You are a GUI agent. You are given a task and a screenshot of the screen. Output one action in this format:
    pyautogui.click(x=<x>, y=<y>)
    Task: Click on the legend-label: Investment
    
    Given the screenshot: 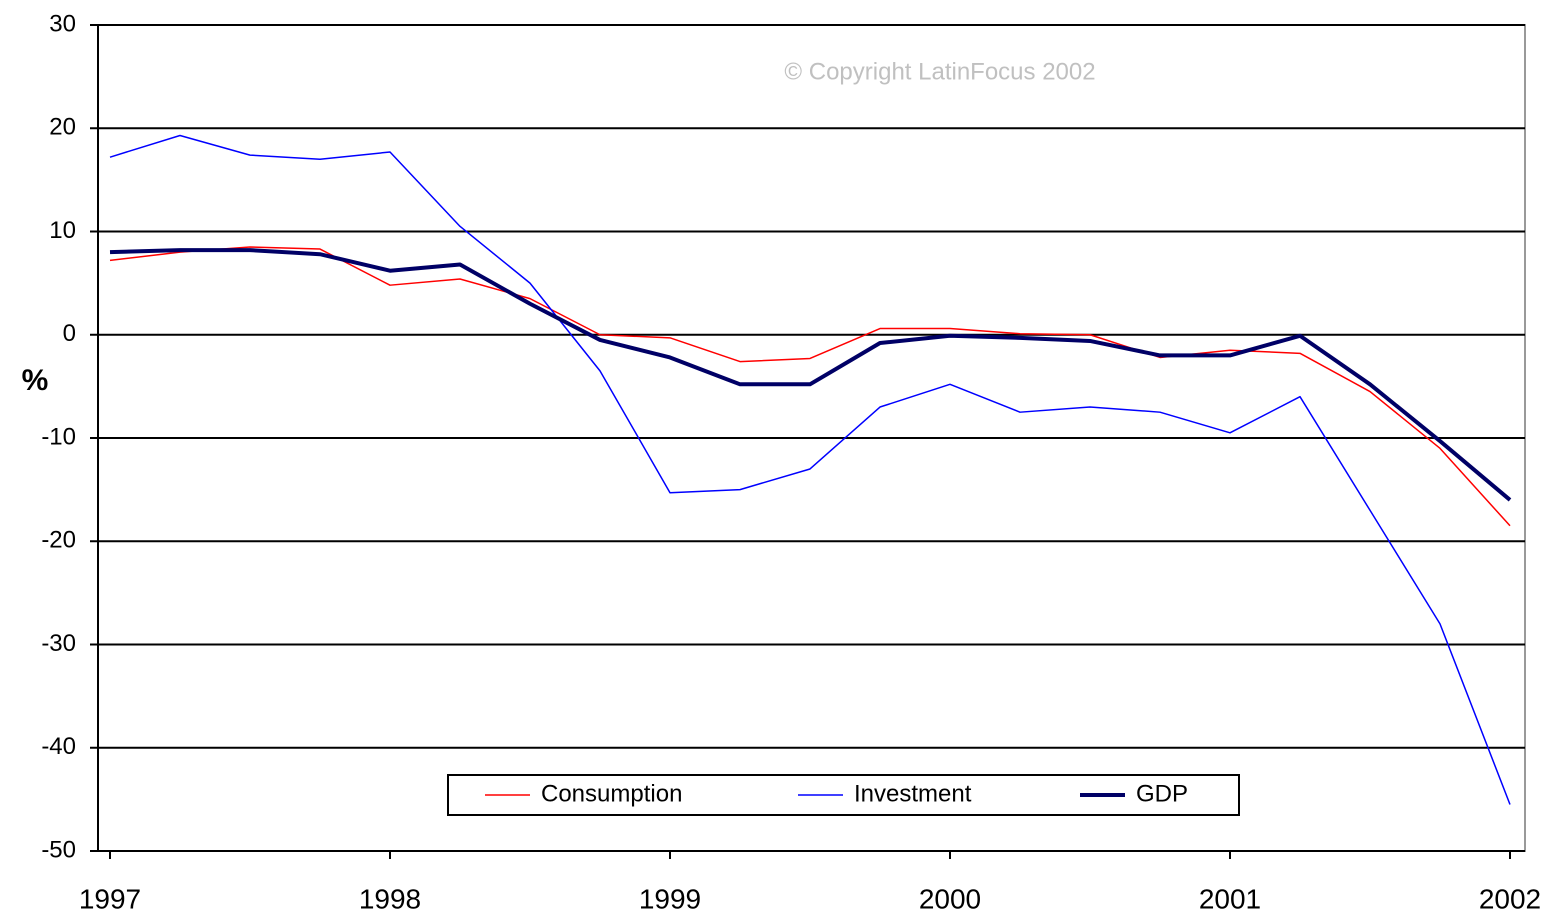 What is the action you would take?
    pyautogui.click(x=913, y=793)
    